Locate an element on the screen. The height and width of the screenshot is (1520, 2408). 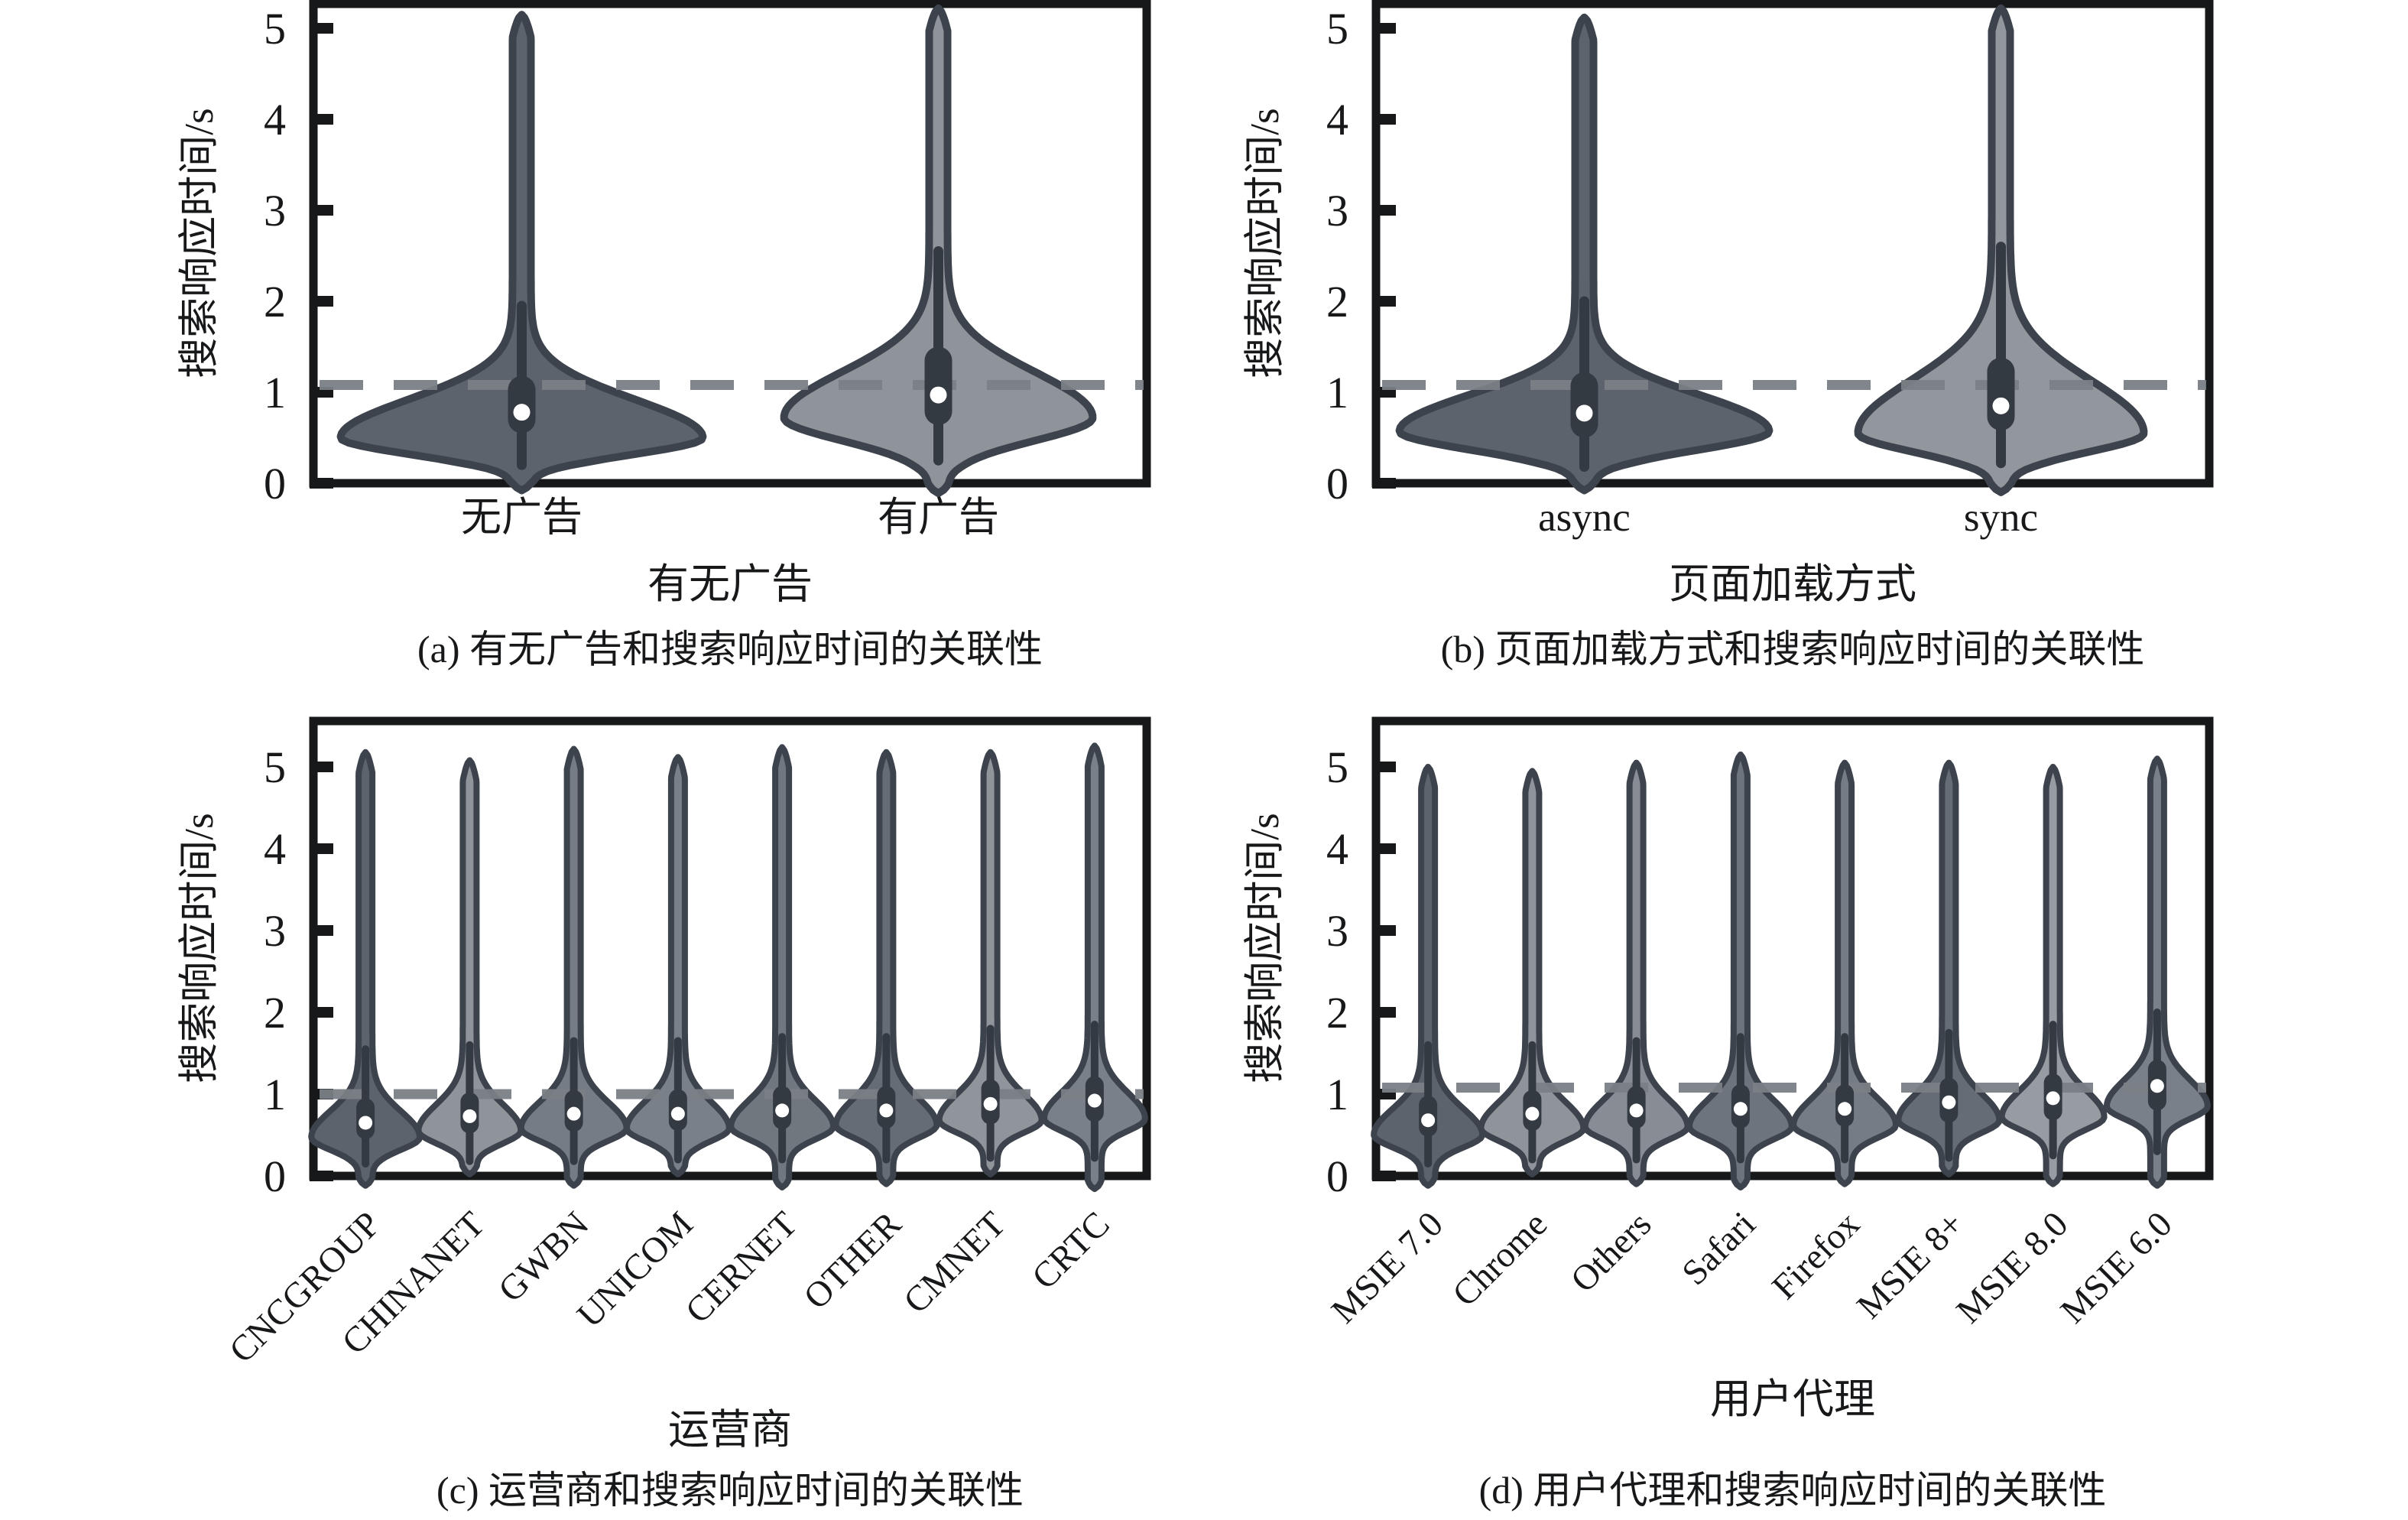
x-axis-title-b: 页面加载方式 is located at coordinates (1793, 584).